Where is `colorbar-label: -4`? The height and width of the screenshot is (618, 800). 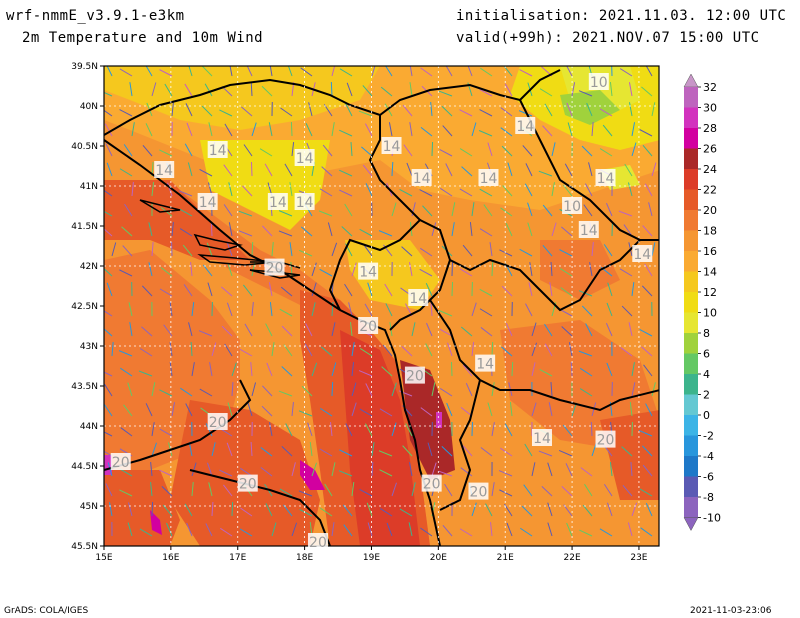 colorbar-label: -4 is located at coordinates (708, 456).